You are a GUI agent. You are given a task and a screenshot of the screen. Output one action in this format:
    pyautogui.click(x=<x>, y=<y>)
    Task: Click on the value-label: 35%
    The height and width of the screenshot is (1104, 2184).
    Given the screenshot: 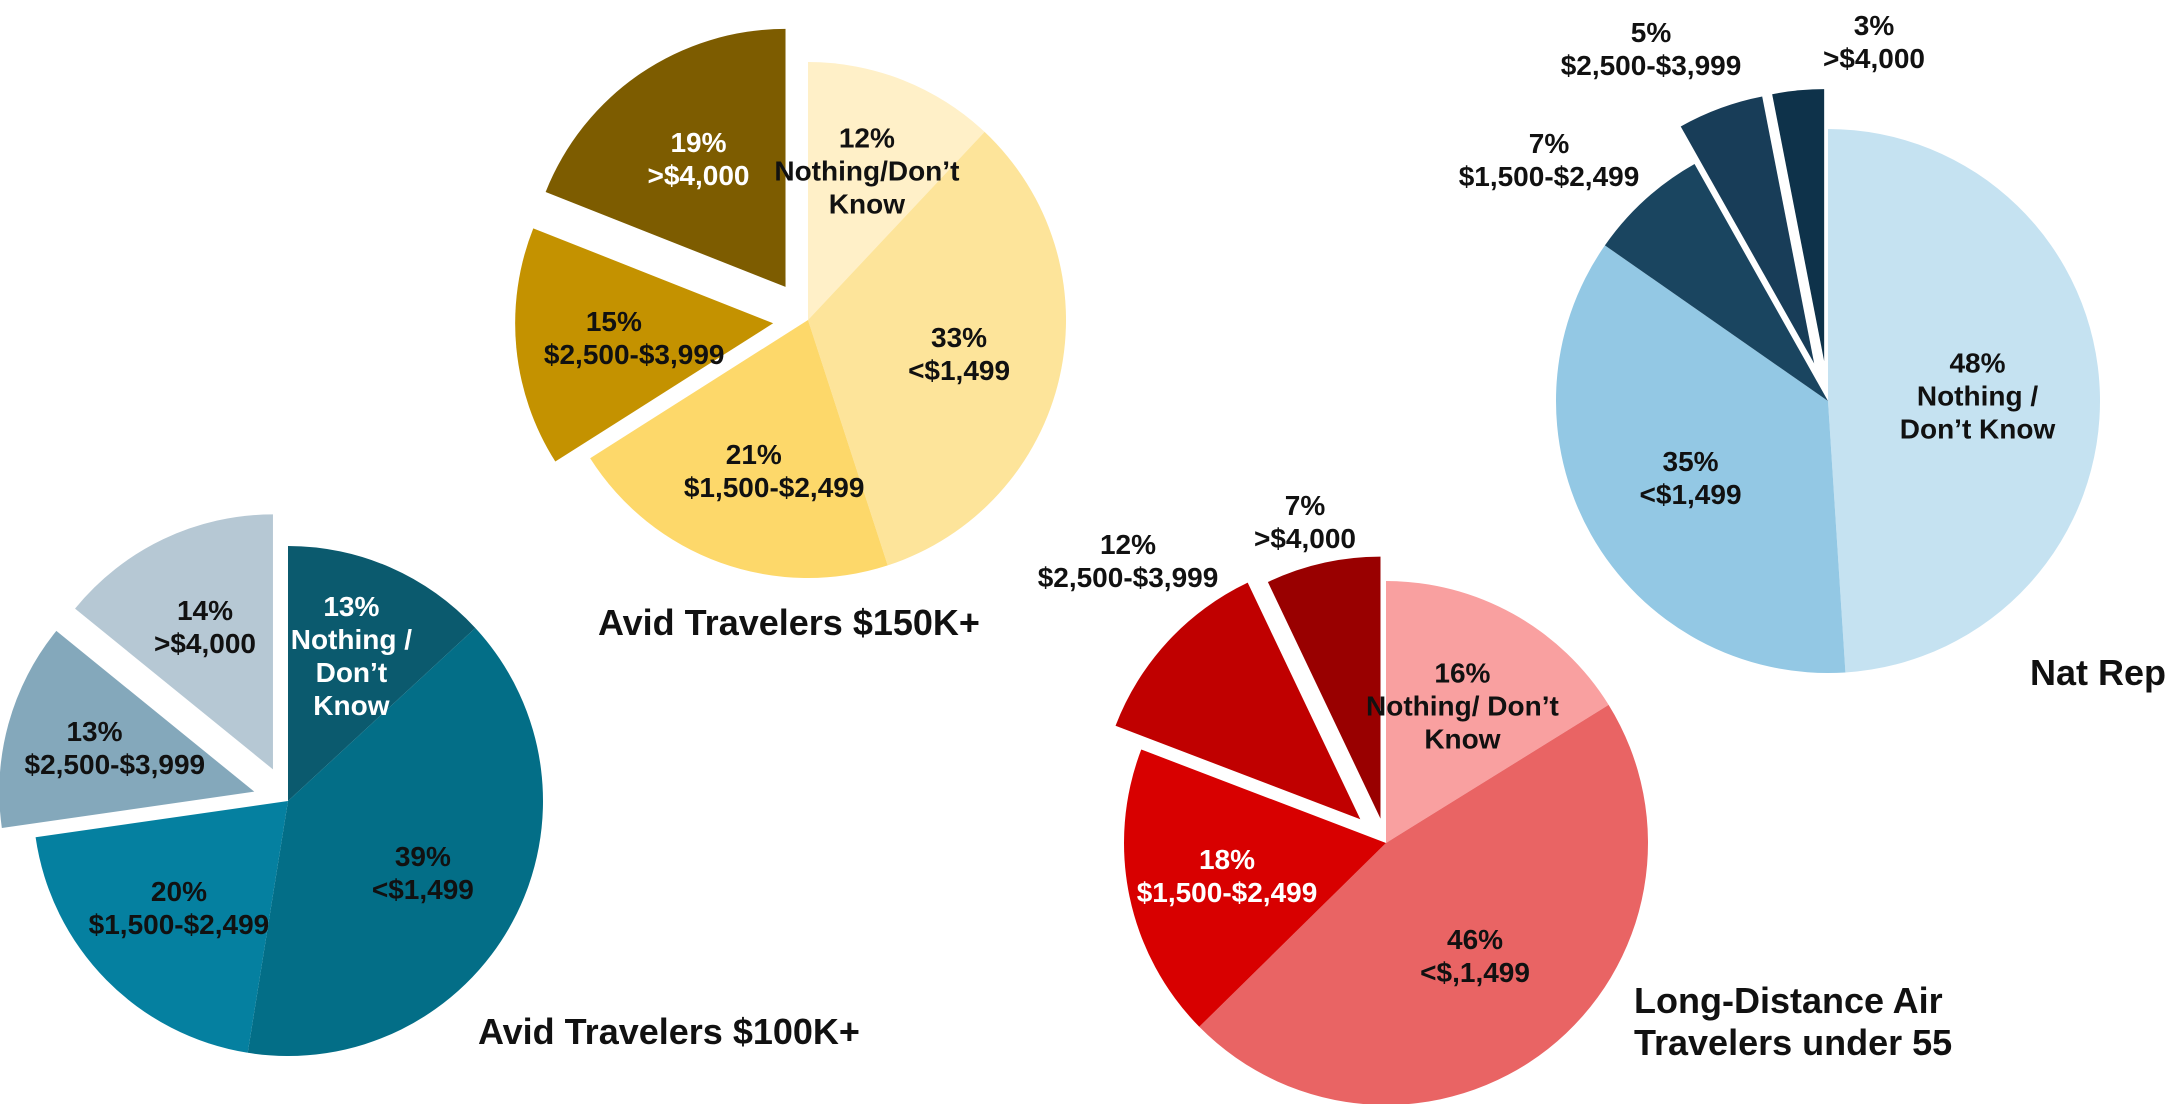 What is the action you would take?
    pyautogui.click(x=1690, y=462)
    